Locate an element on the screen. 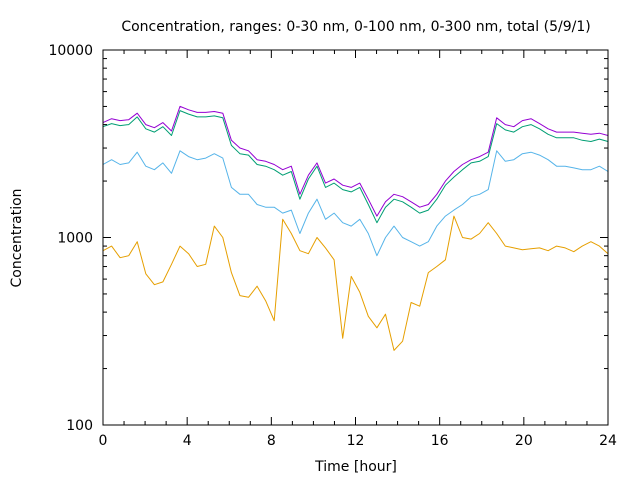 This screenshot has width=640, height=480. y-axis-label: Concentration is located at coordinates (17, 237).